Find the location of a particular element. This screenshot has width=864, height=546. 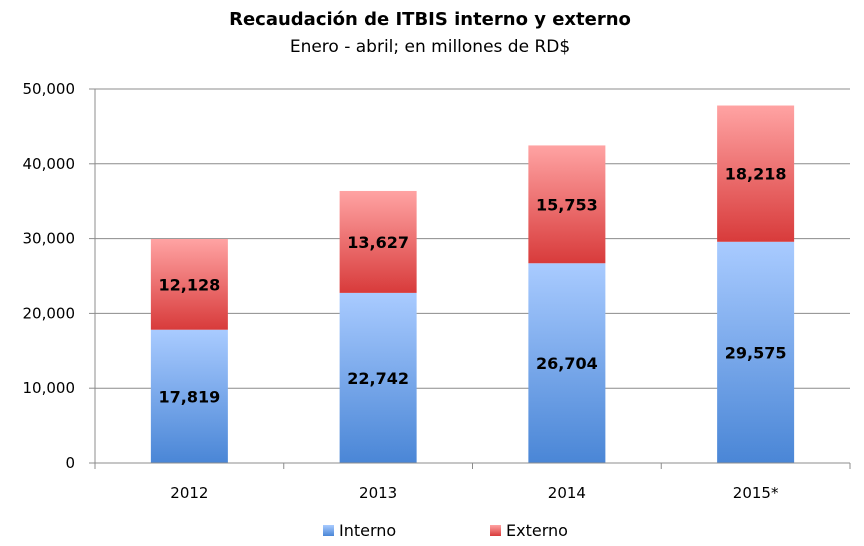

bar-externo-2015 is located at coordinates (756, 173).